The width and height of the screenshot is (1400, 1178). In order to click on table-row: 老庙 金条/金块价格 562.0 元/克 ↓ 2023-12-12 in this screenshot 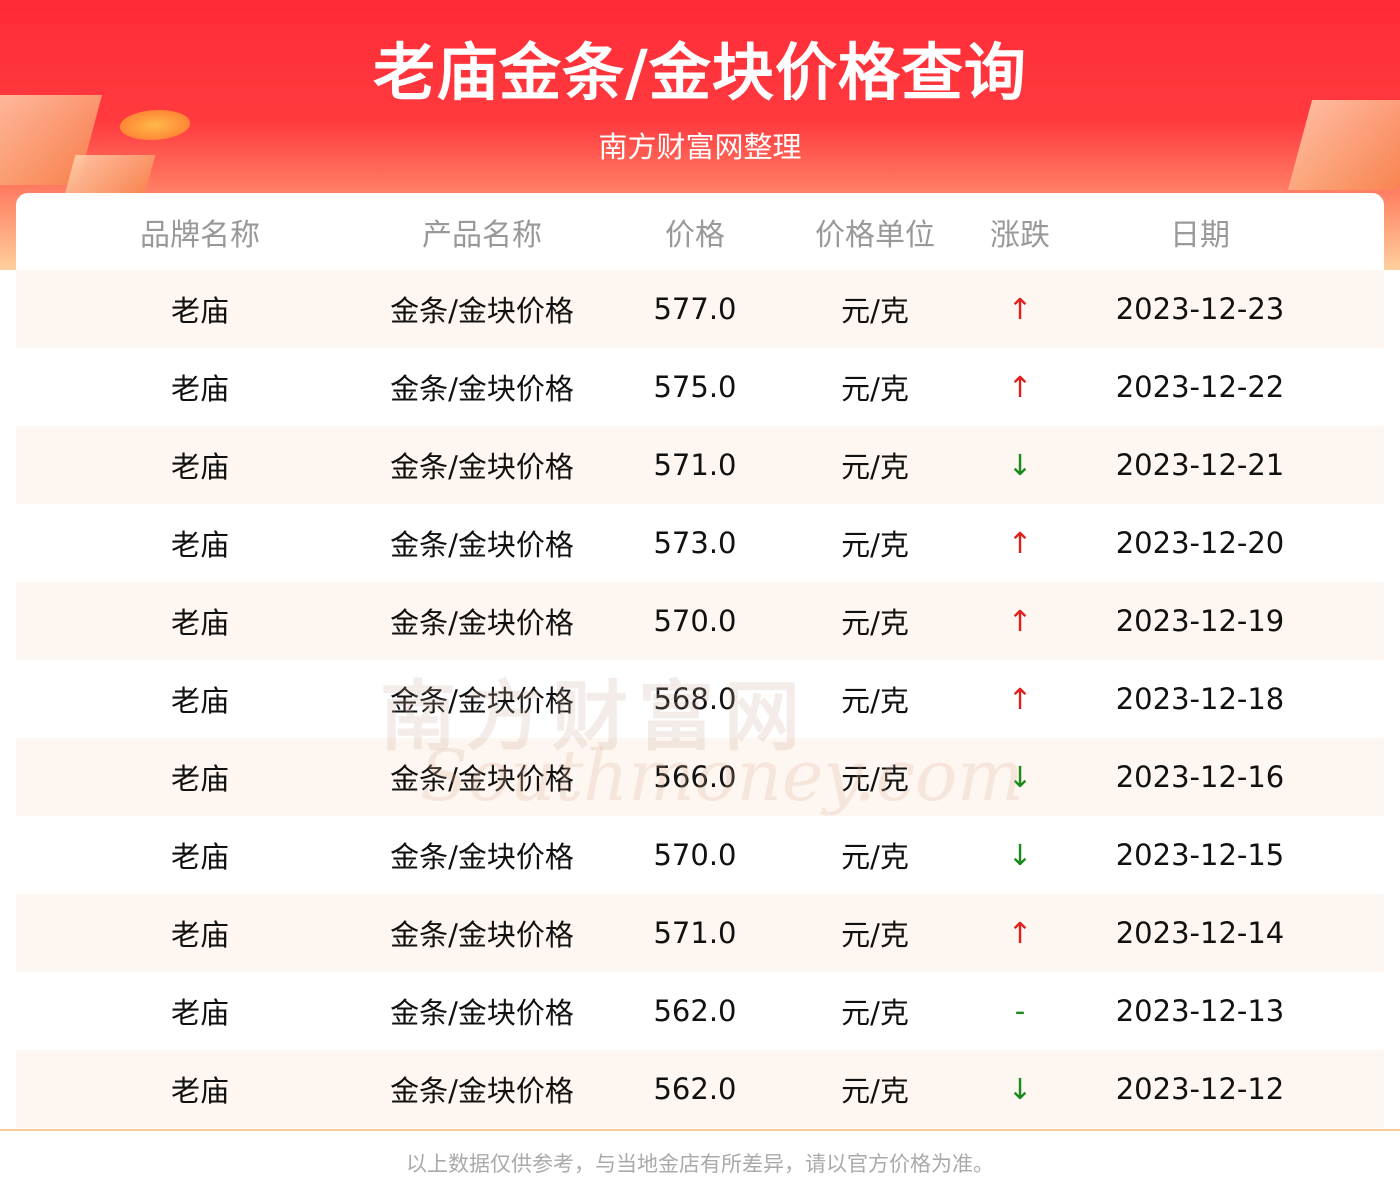, I will do `click(700, 1089)`.